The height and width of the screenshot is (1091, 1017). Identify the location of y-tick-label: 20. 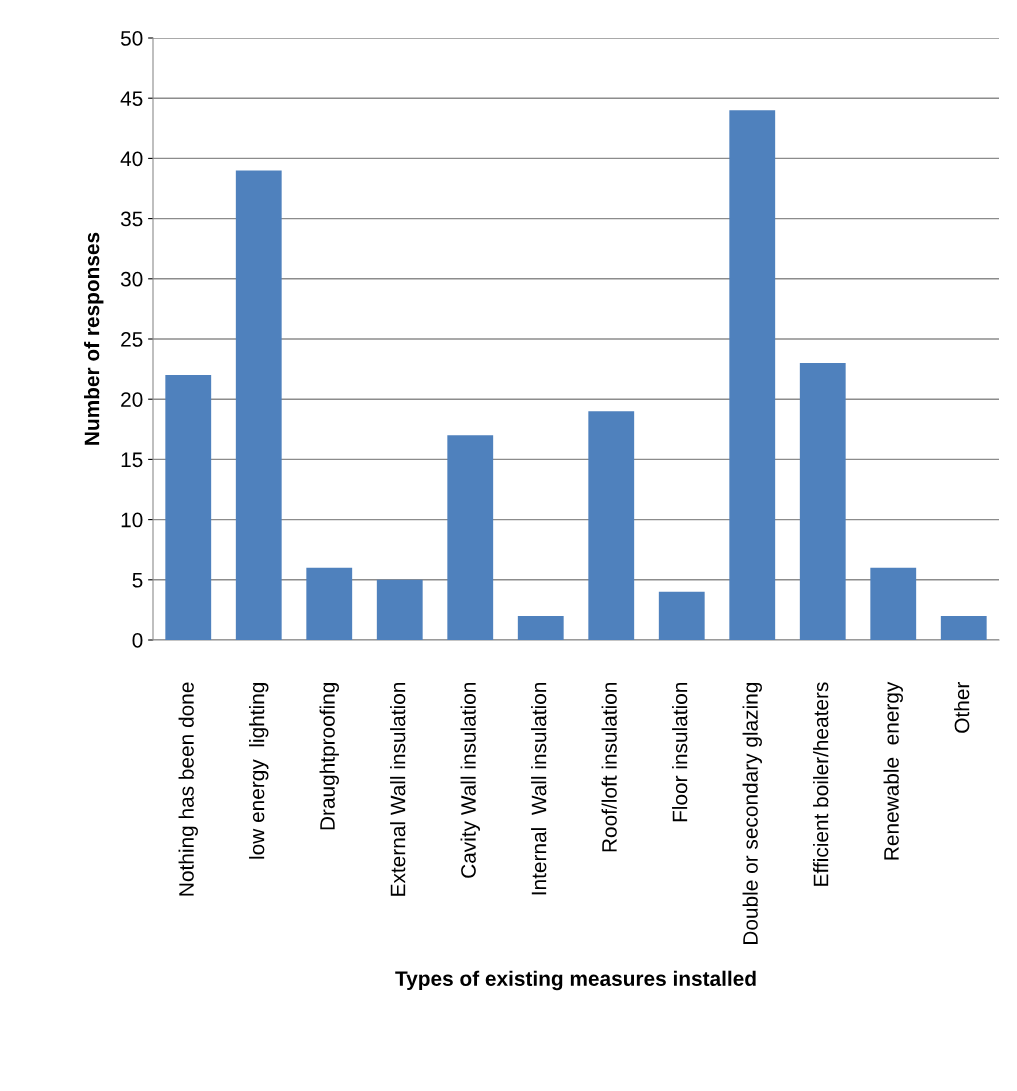
(132, 399).